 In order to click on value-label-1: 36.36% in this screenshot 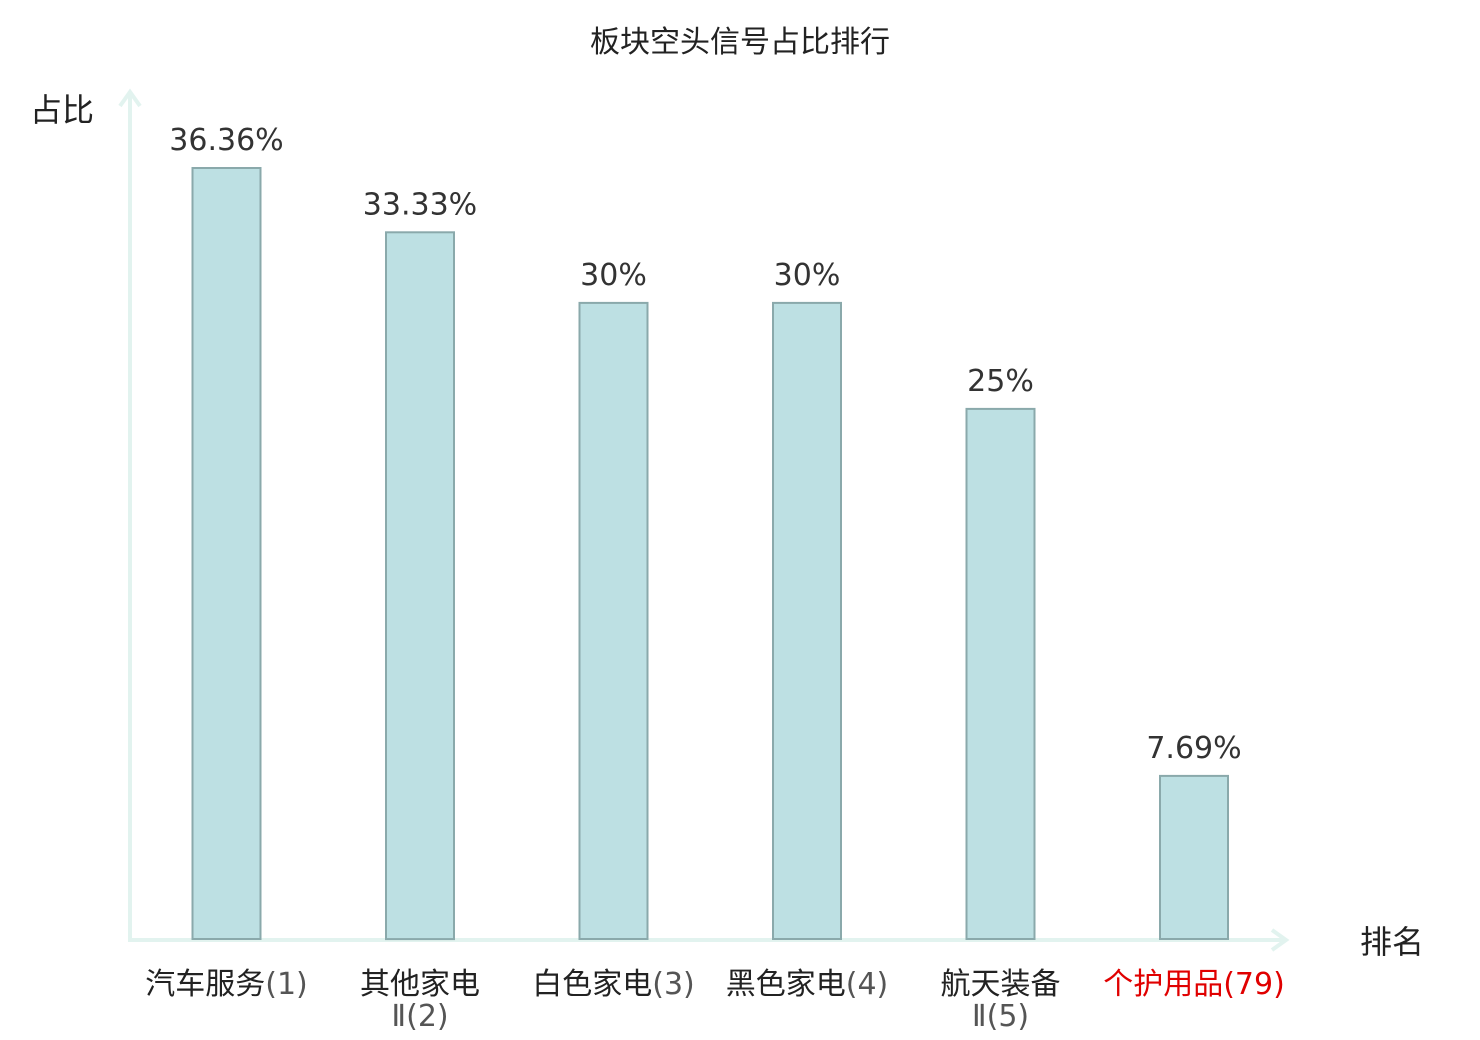, I will do `click(226, 140)`.